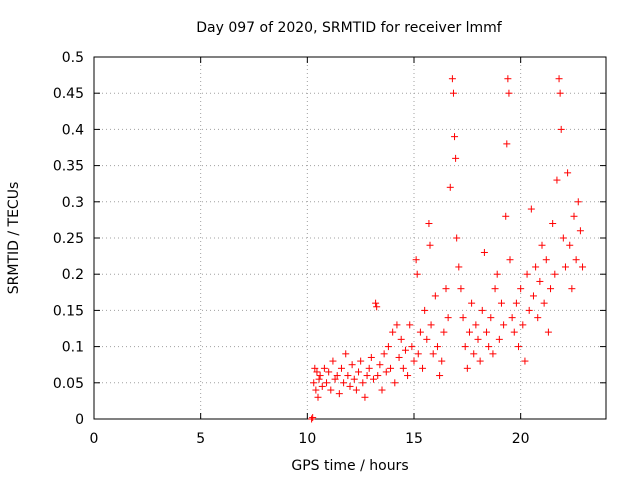 This screenshot has width=640, height=480. Describe the element at coordinates (73, 58) in the screenshot. I see `y-tick-label: 0.5` at that location.